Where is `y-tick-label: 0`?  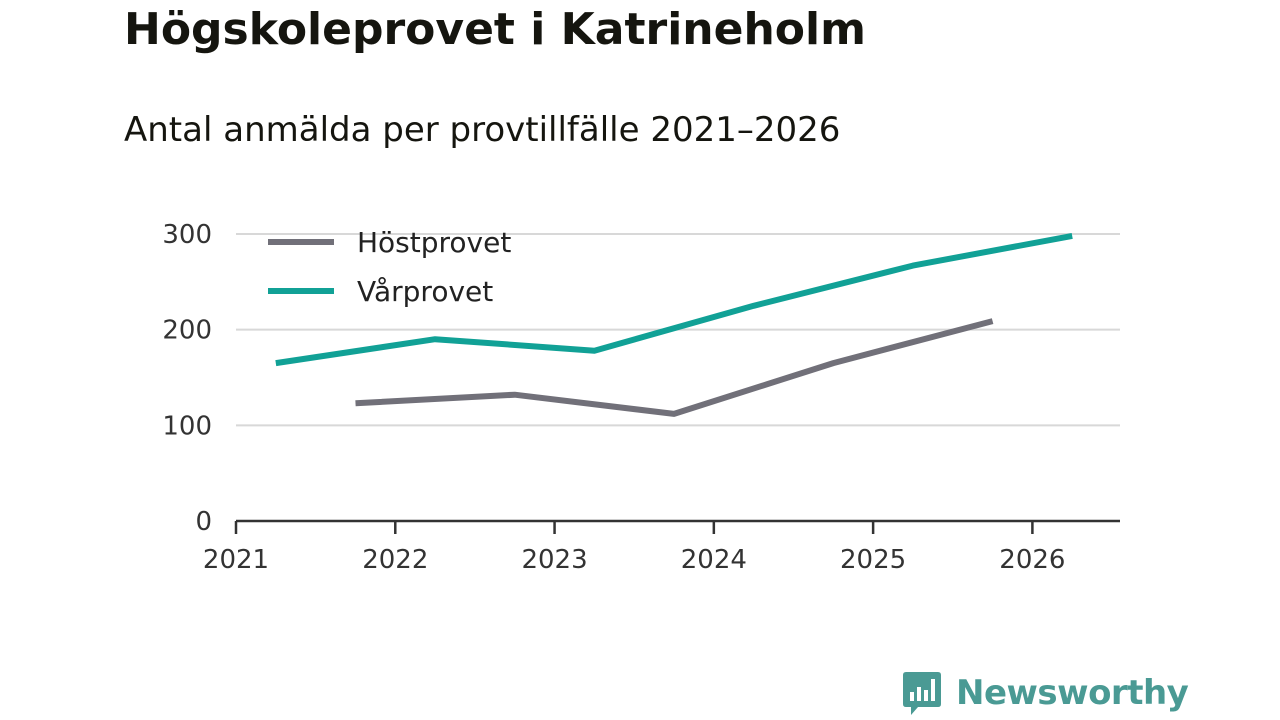
y-tick-label: 0 is located at coordinates (203, 522).